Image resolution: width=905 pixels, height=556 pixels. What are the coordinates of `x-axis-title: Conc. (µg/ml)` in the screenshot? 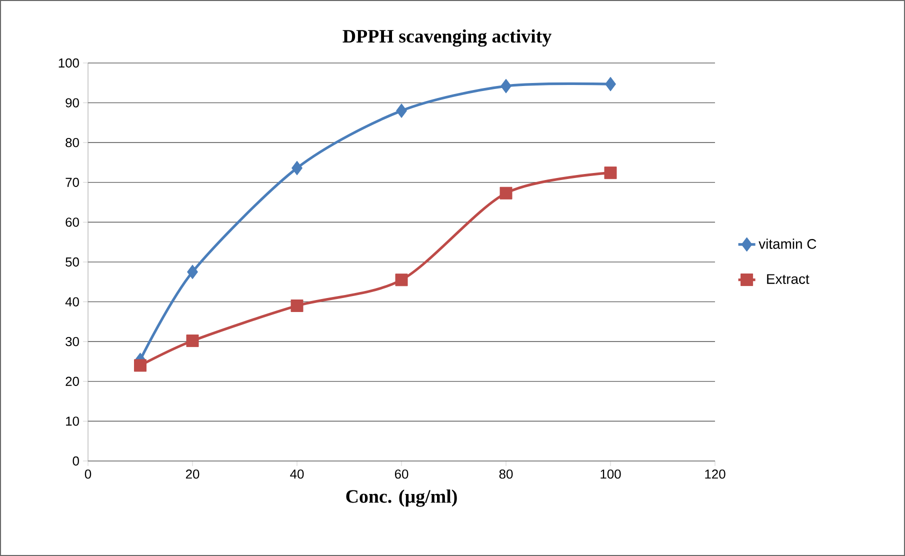 It's located at (401, 498).